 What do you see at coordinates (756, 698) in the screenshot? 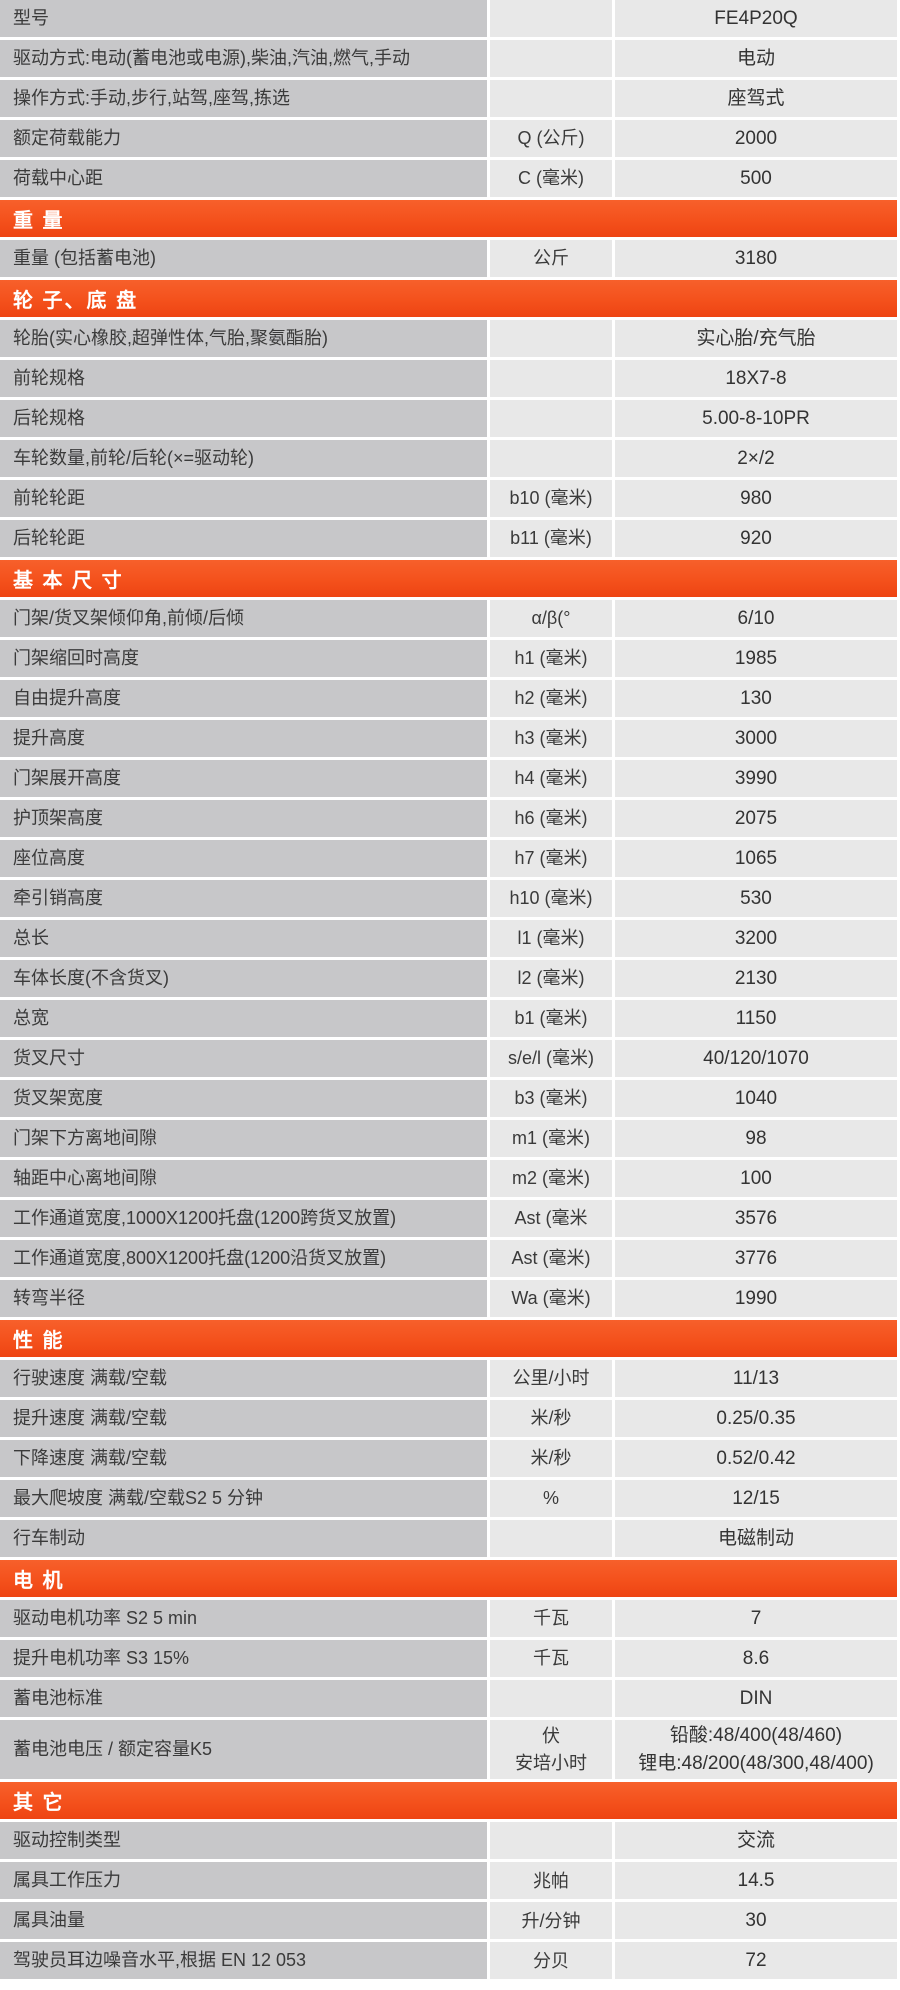
I see `row-value-cell: 130` at bounding box center [756, 698].